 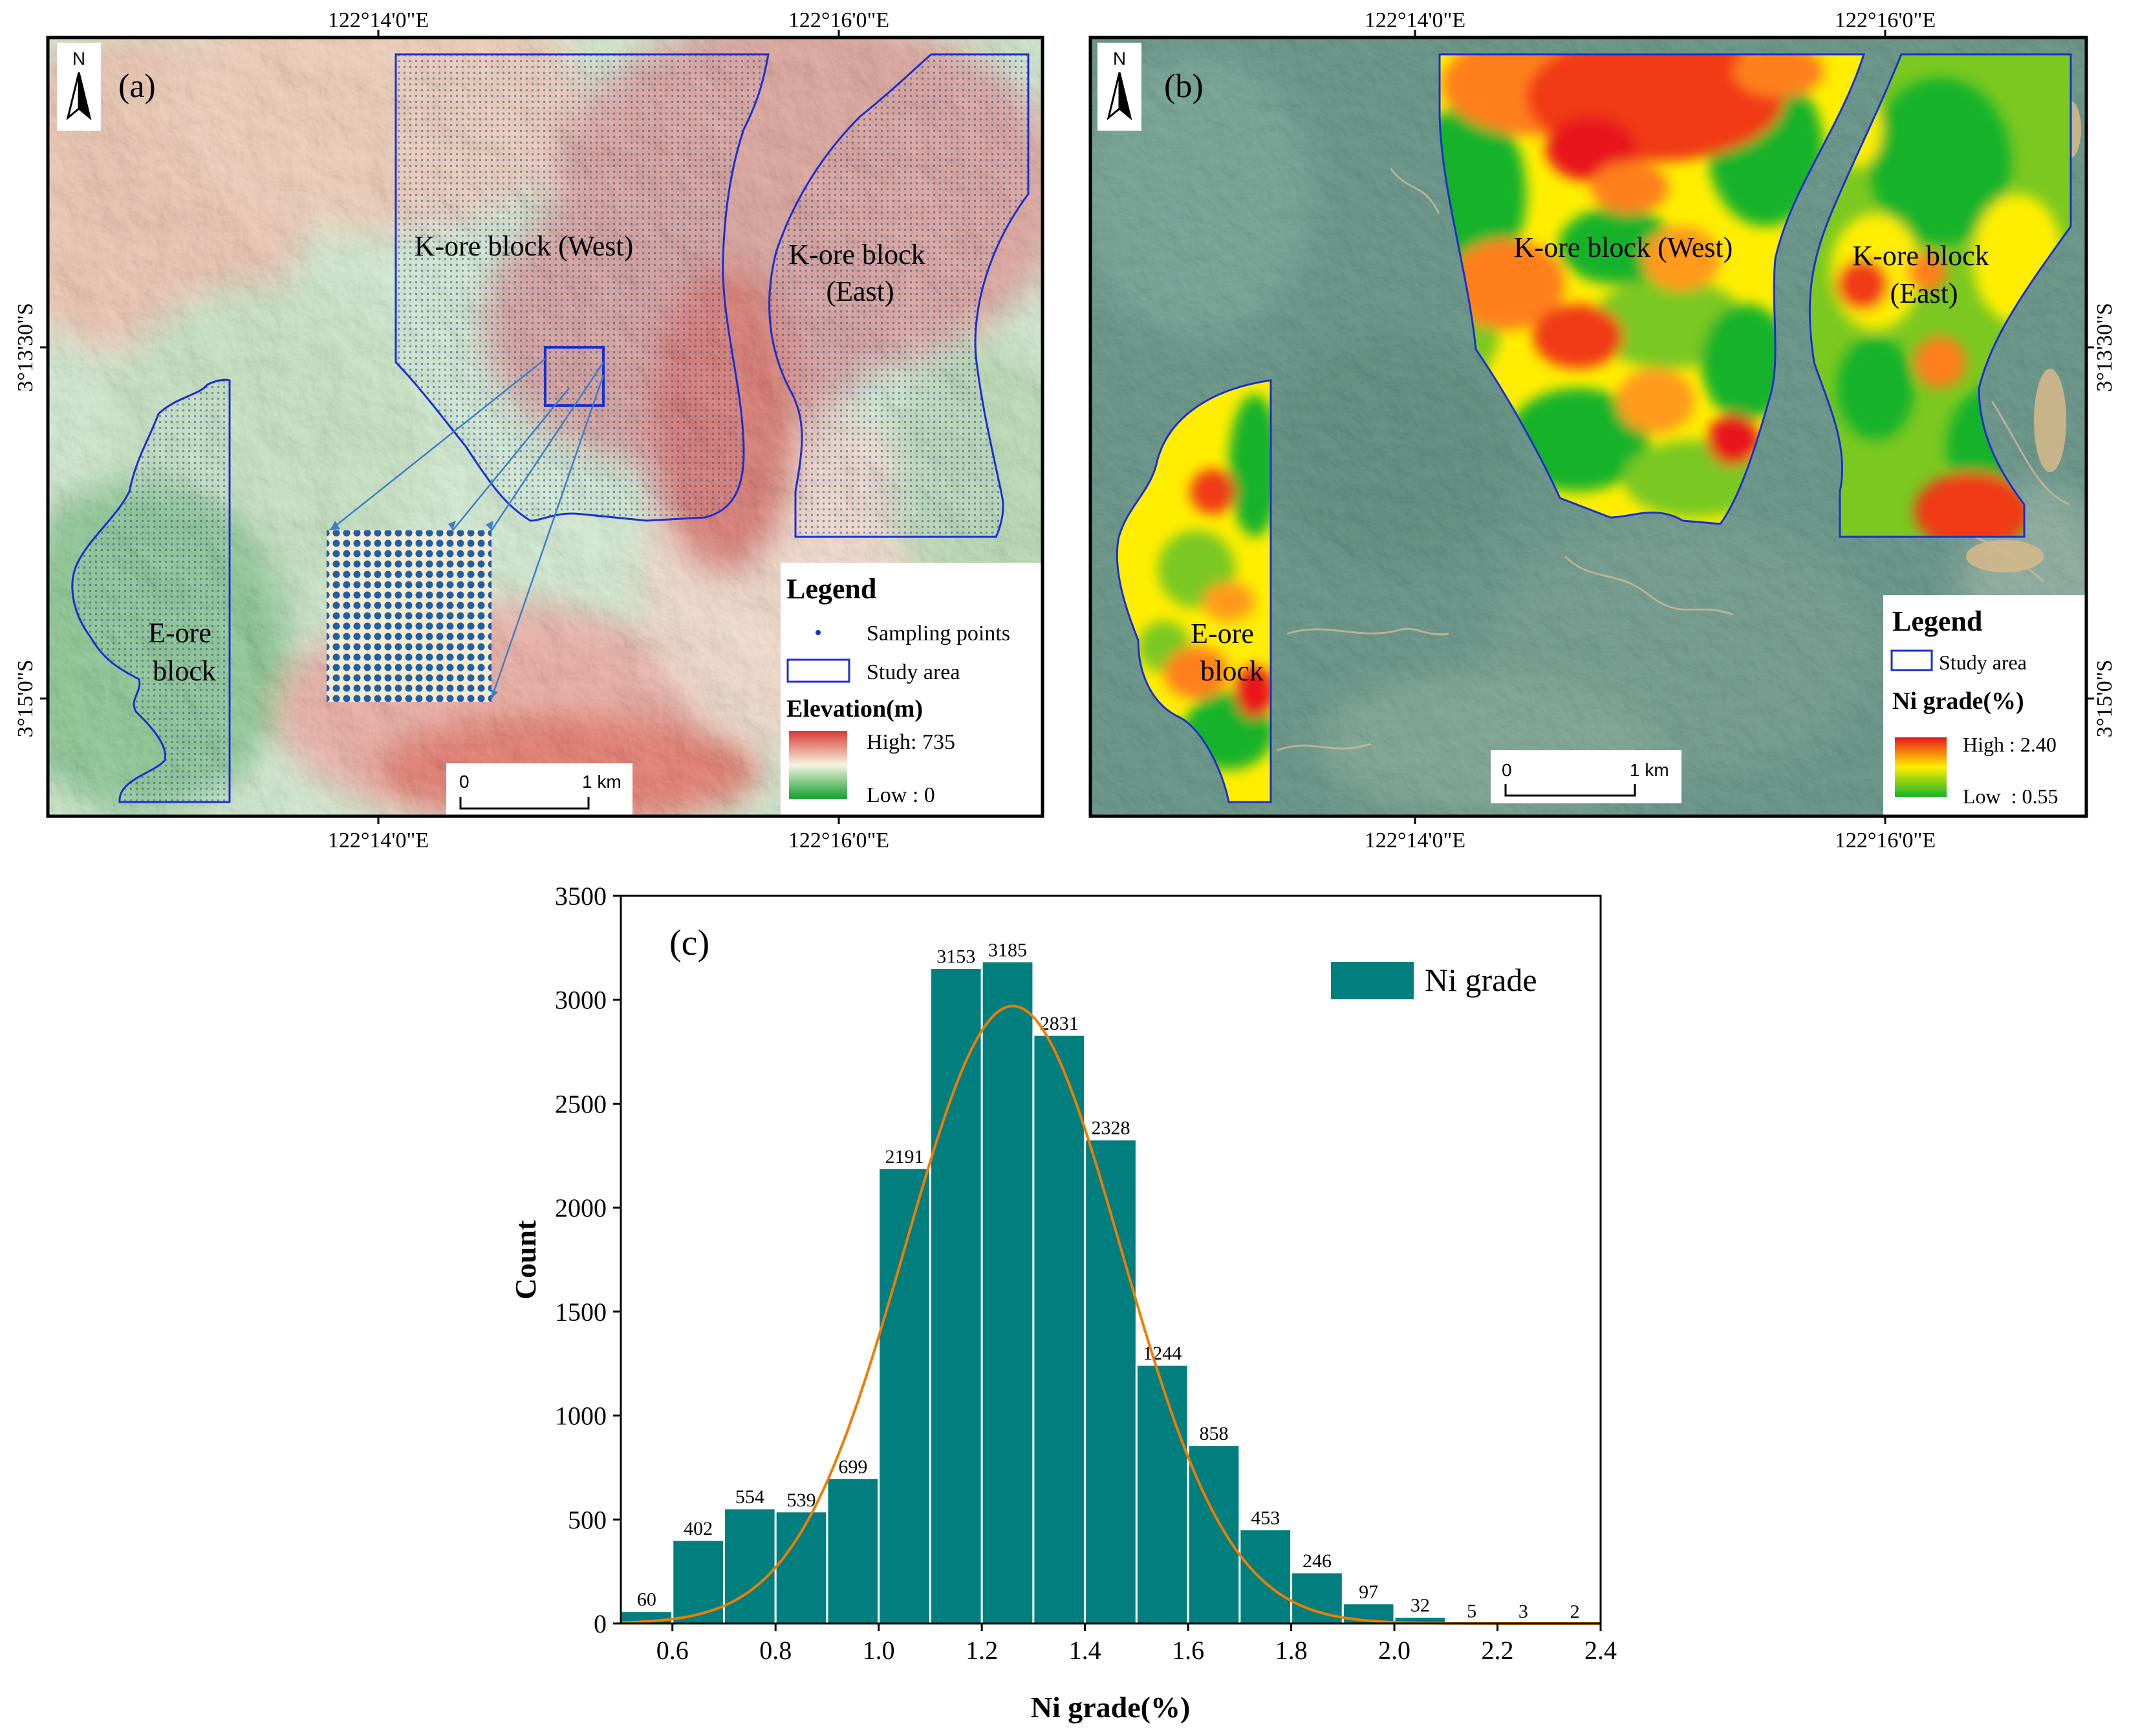 What do you see at coordinates (1059, 1024) in the screenshot?
I see `bar-value-label: 2831` at bounding box center [1059, 1024].